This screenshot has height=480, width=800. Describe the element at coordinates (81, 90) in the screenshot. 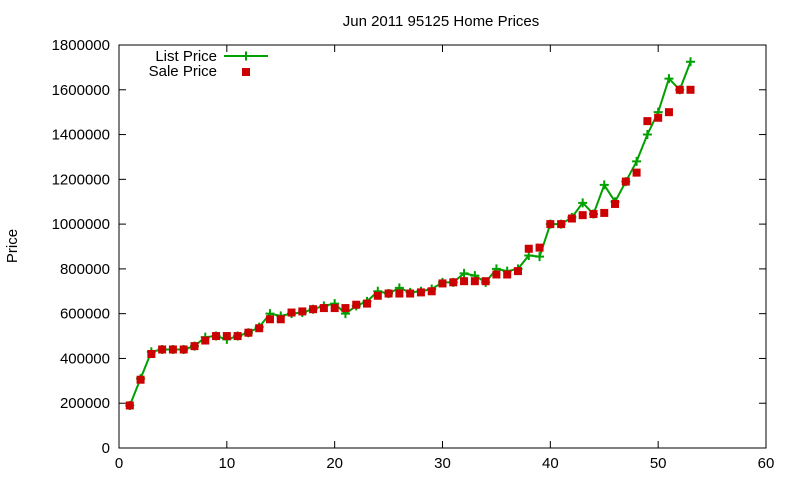

I see `y-tick-label: 1600000` at that location.